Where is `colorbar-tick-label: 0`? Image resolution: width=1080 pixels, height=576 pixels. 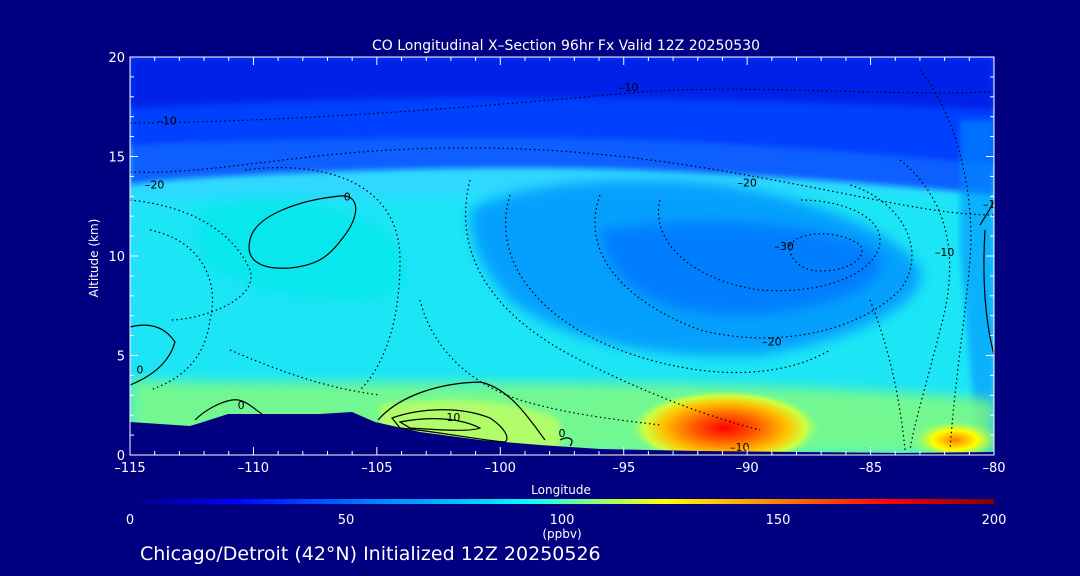
colorbar-tick-label: 0 is located at coordinates (130, 520).